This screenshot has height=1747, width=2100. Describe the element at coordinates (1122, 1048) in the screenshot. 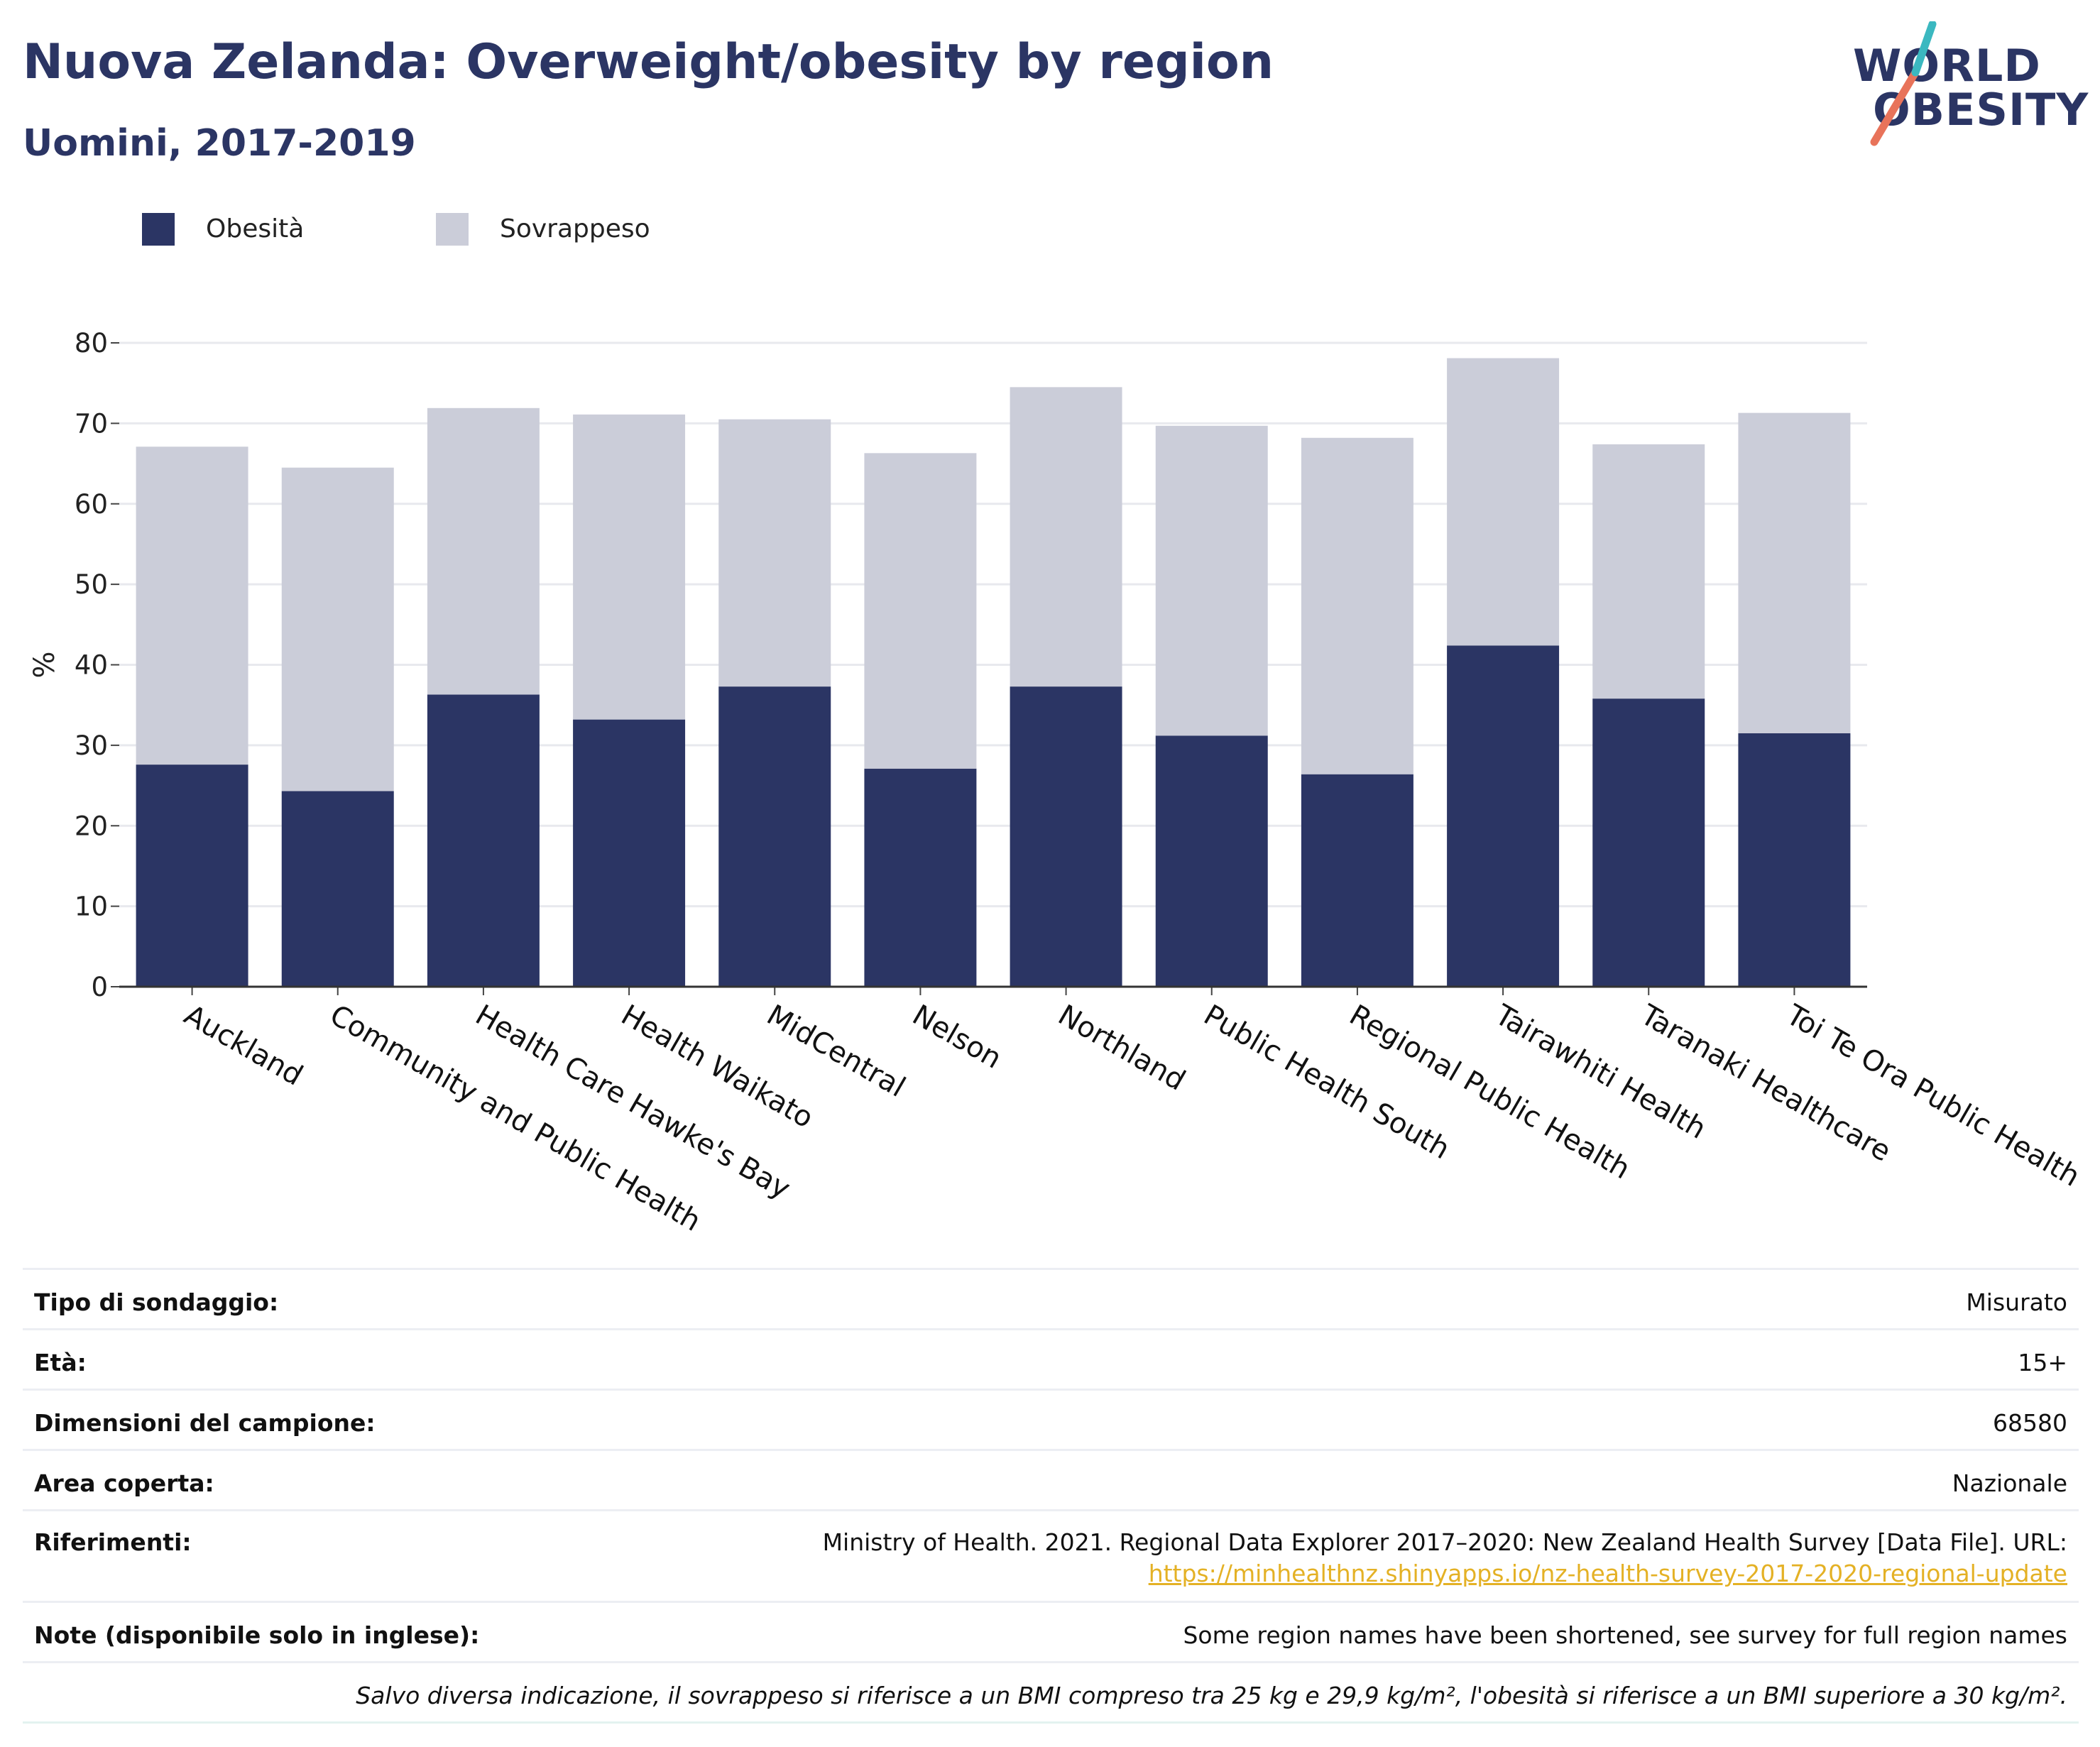

I see `x-tick-label: Northland` at that location.